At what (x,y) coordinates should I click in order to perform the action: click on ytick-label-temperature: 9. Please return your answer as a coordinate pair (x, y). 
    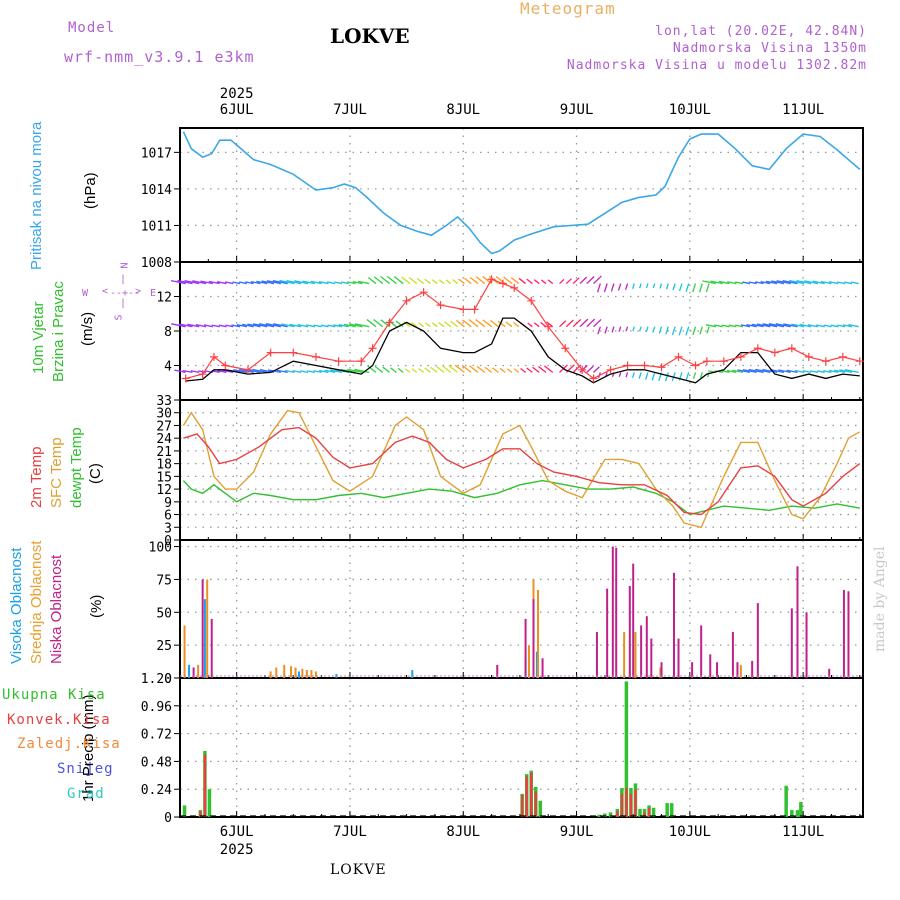
    Looking at the image, I should click on (168, 503).